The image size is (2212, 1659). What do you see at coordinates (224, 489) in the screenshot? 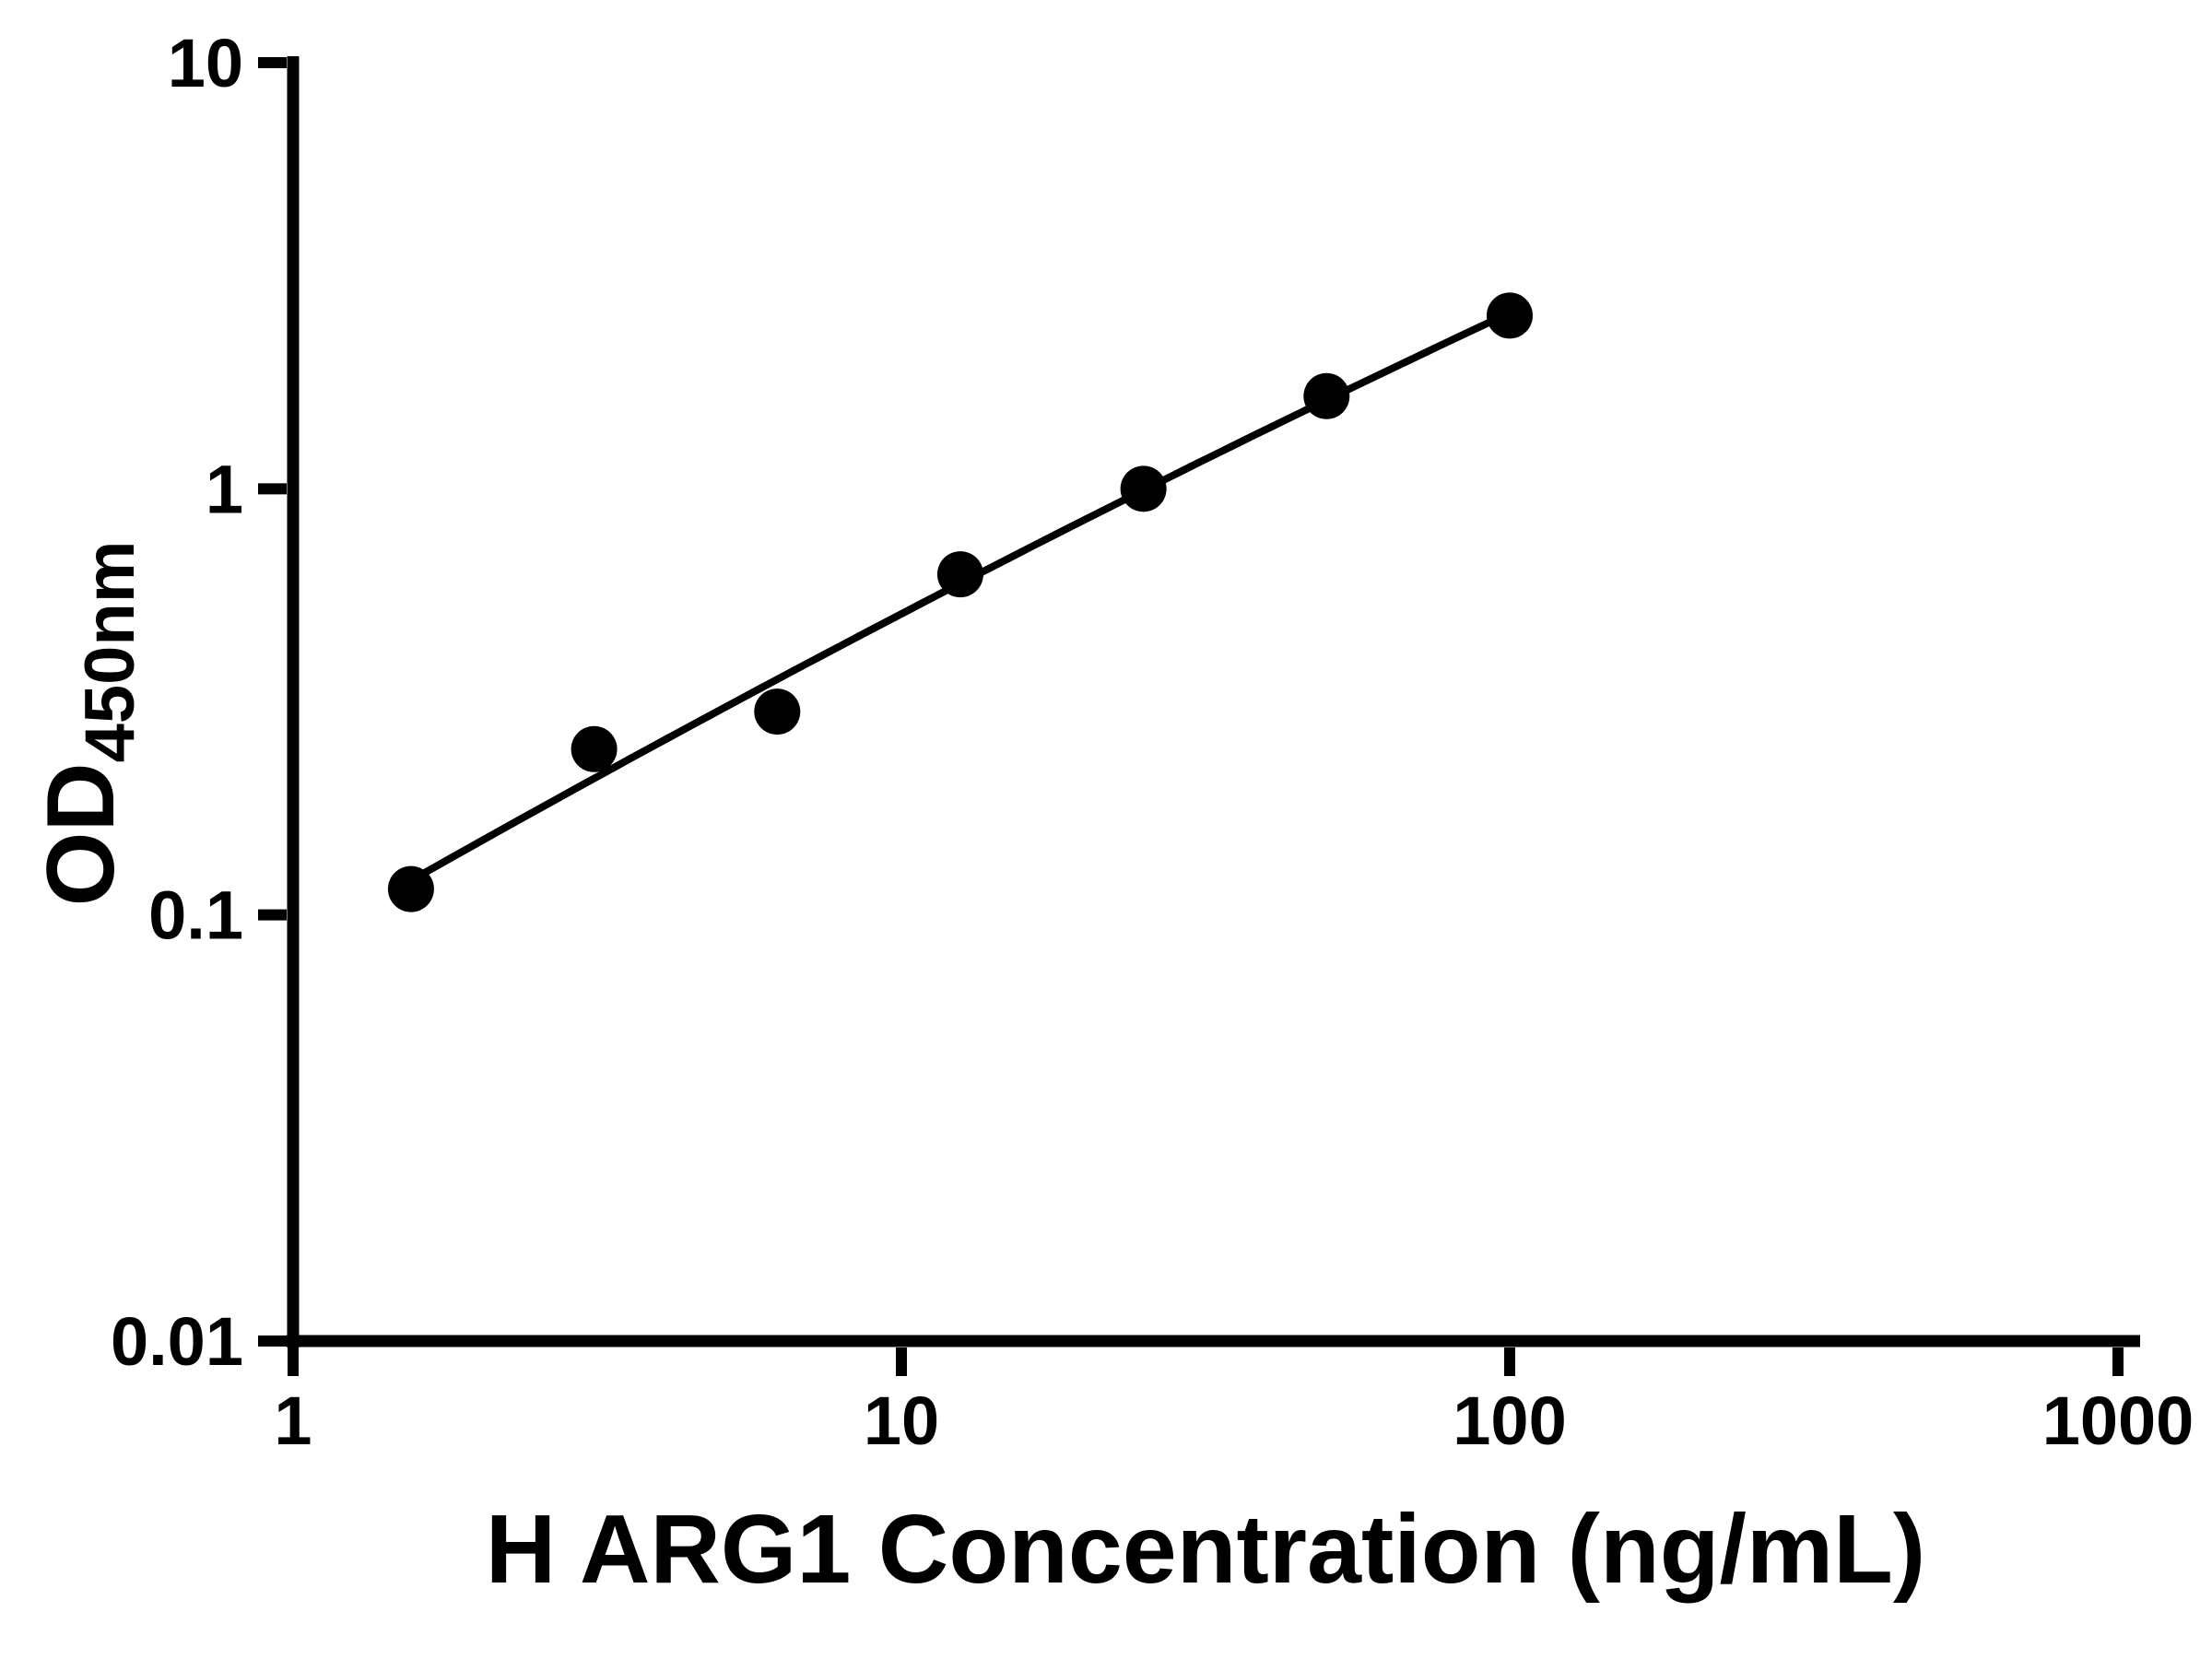
I see `y-tick-label: 1` at bounding box center [224, 489].